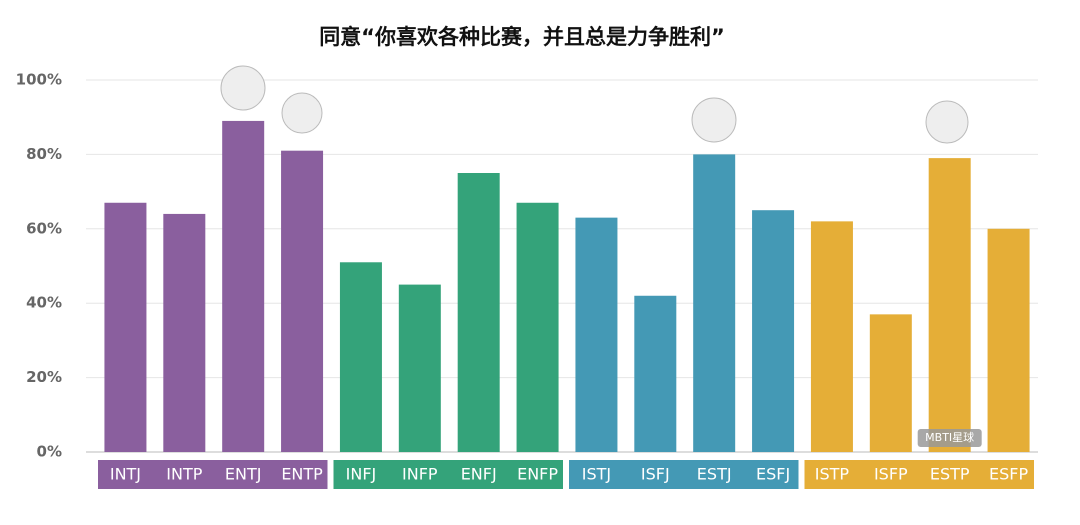  Describe the element at coordinates (49, 452) in the screenshot. I see `y-tick-label: 0%` at that location.